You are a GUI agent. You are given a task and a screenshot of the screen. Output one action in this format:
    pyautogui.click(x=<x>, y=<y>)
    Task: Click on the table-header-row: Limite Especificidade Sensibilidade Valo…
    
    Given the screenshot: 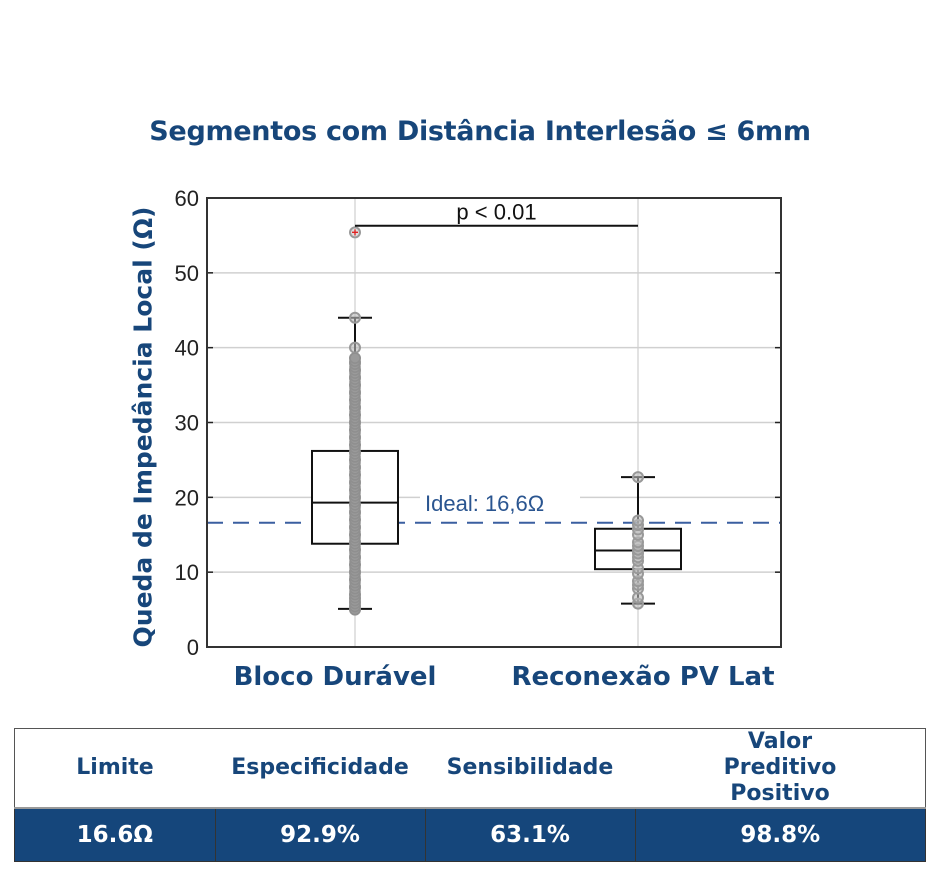 What is the action you would take?
    pyautogui.click(x=470, y=768)
    